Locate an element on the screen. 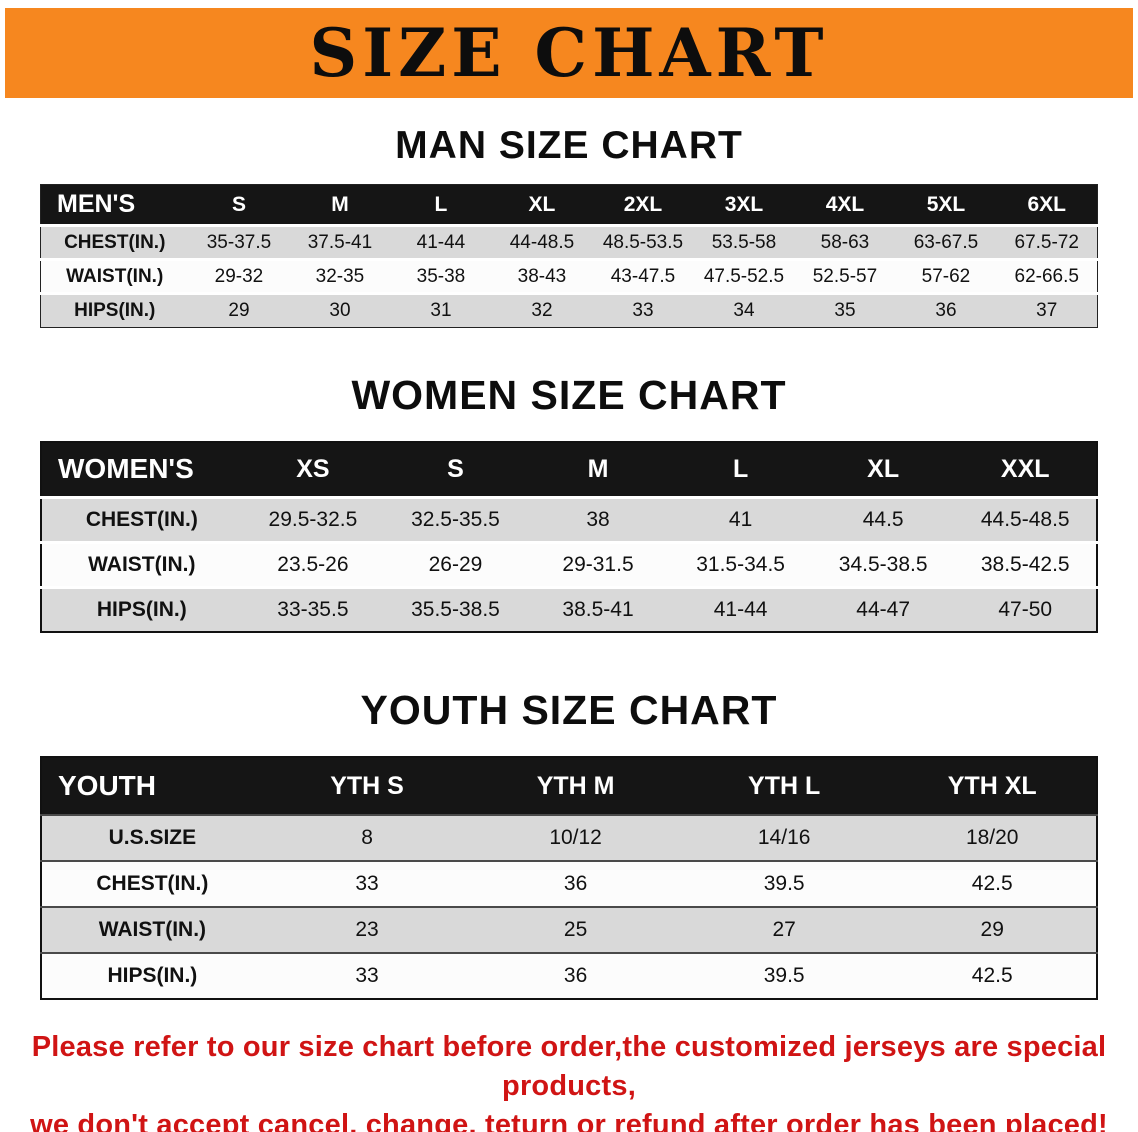 The image size is (1138, 1132). size-value: 35 is located at coordinates (845, 310).